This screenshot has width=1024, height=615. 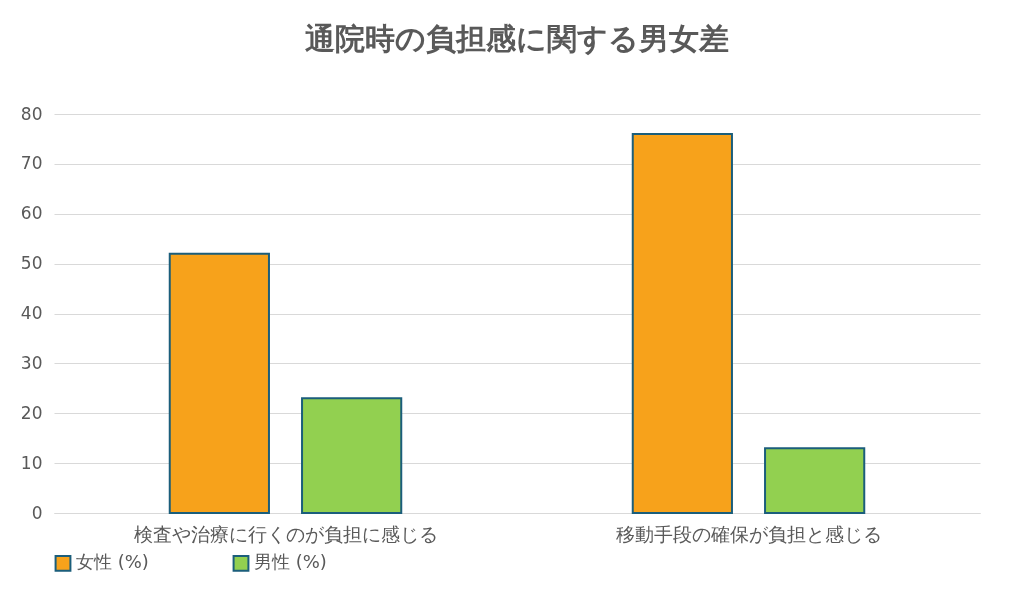 What do you see at coordinates (112, 562) in the screenshot?
I see `legend-label: 女性 (%)` at bounding box center [112, 562].